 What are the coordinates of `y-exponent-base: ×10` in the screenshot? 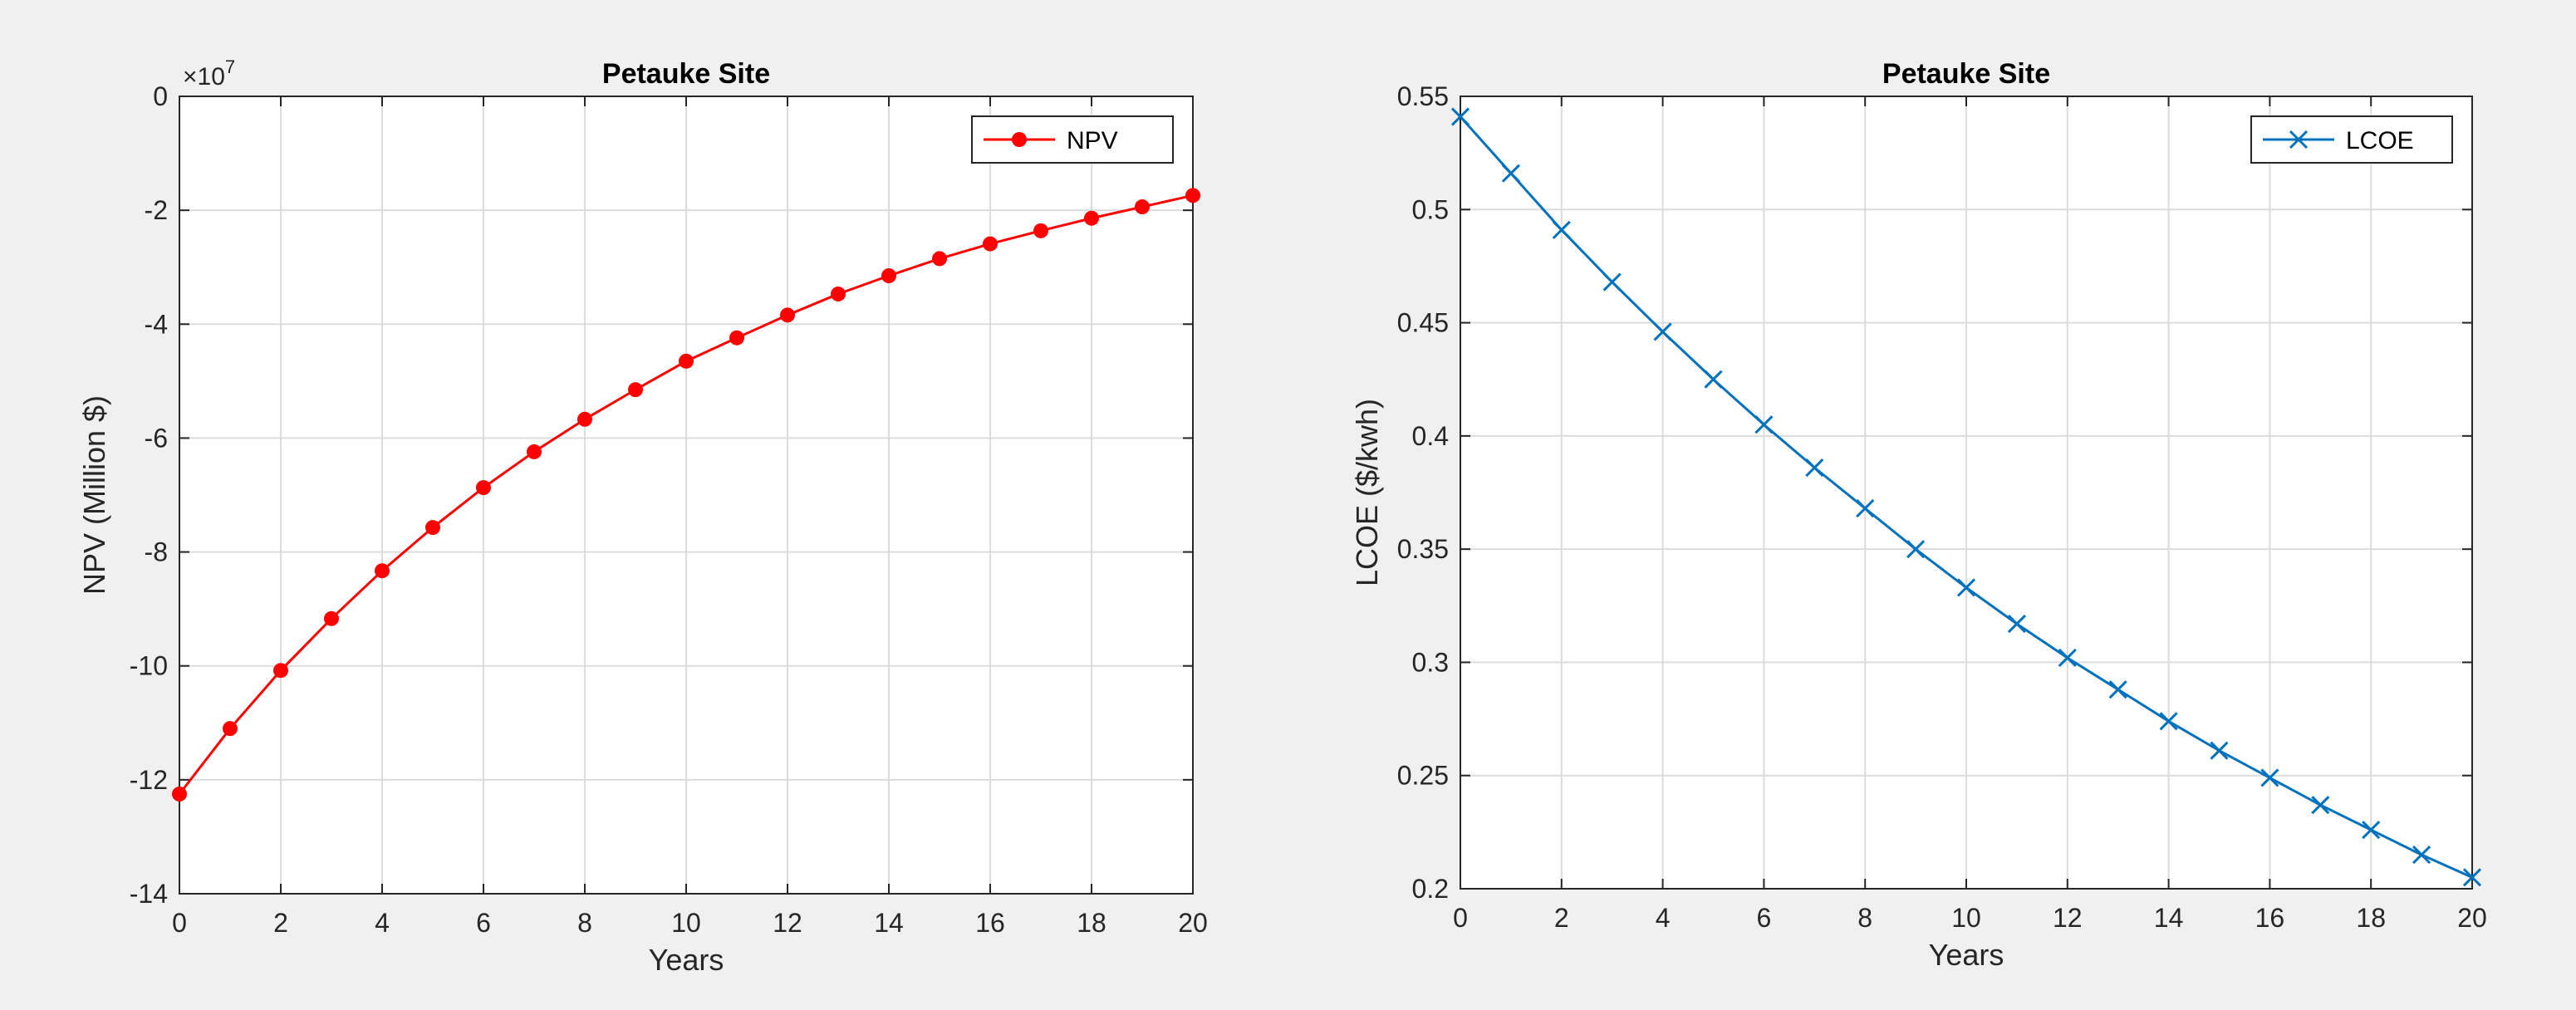 It's located at (204, 77).